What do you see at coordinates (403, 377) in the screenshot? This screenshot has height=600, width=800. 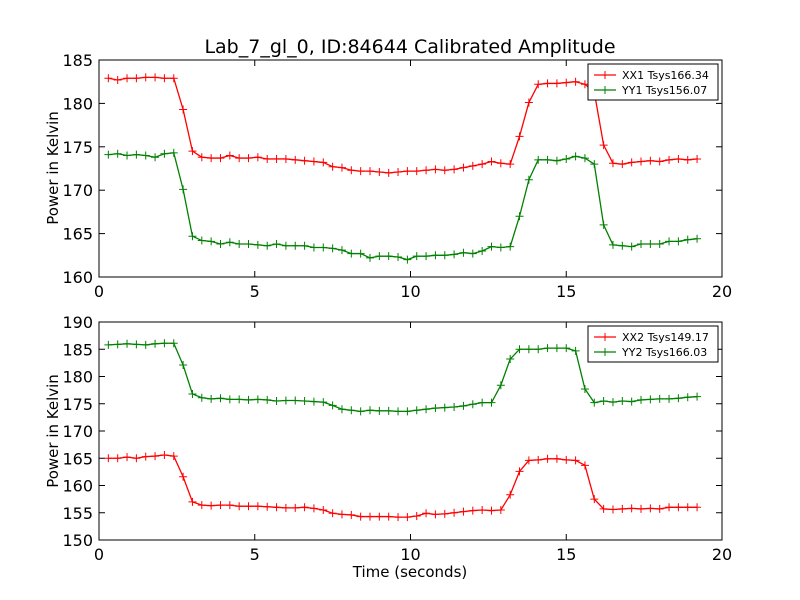 I see `bottom-series-line-yy2` at bounding box center [403, 377].